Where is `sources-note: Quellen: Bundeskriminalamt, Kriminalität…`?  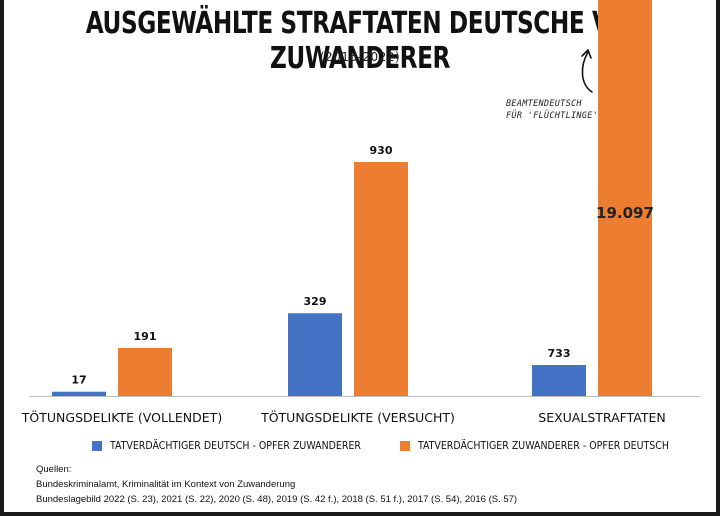
sources-note: Quellen: Bundeskriminalamt, Kriminalität… is located at coordinates (276, 484).